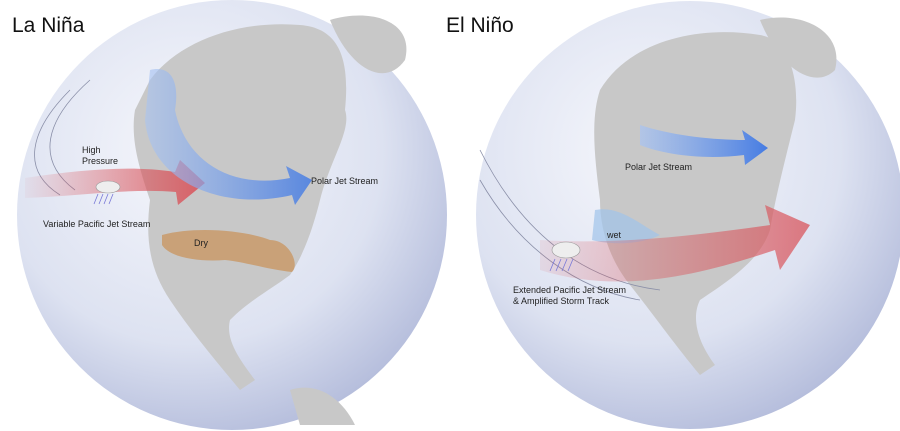  I want to click on high-pressure-line1: High, so click(91, 150).